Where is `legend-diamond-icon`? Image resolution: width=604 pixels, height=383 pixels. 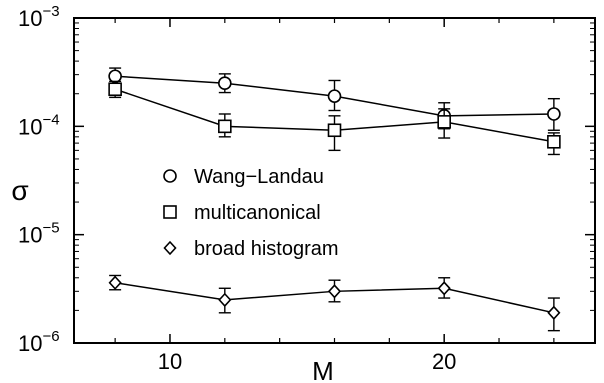 legend-diamond-icon is located at coordinates (170, 248).